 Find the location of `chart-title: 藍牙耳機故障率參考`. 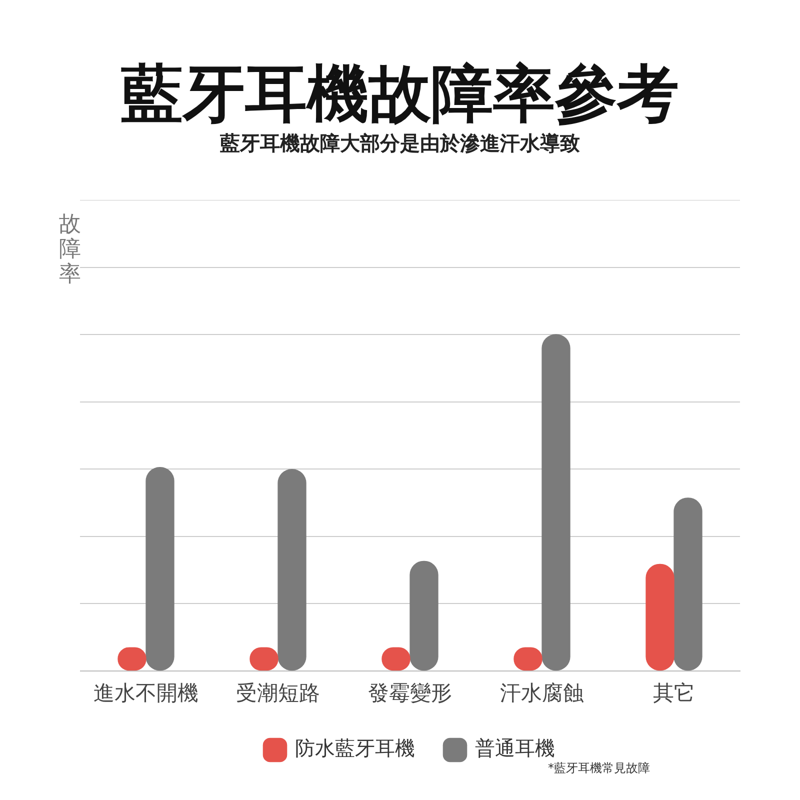

chart-title: 藍牙耳機故障率參考 is located at coordinates (400, 93).